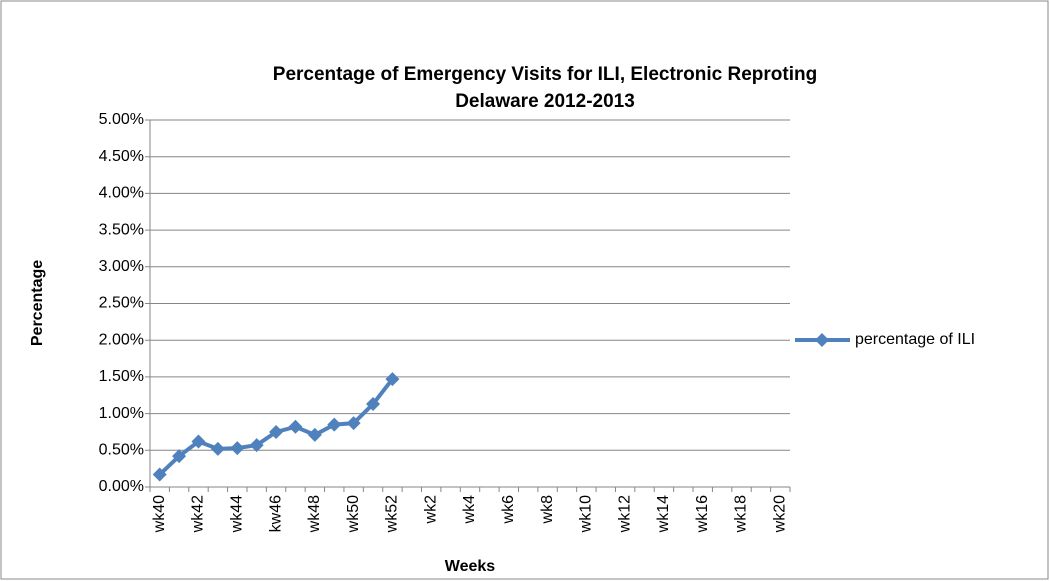 The height and width of the screenshot is (581, 1050). I want to click on x-tick-label: wk48, so click(314, 514).